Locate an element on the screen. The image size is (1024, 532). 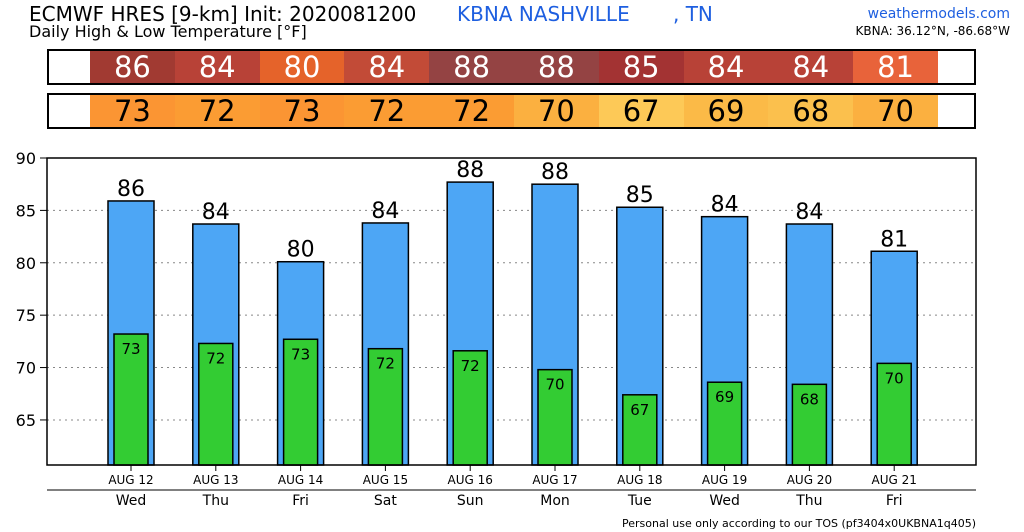
weekday-label: Sat is located at coordinates (385, 501).